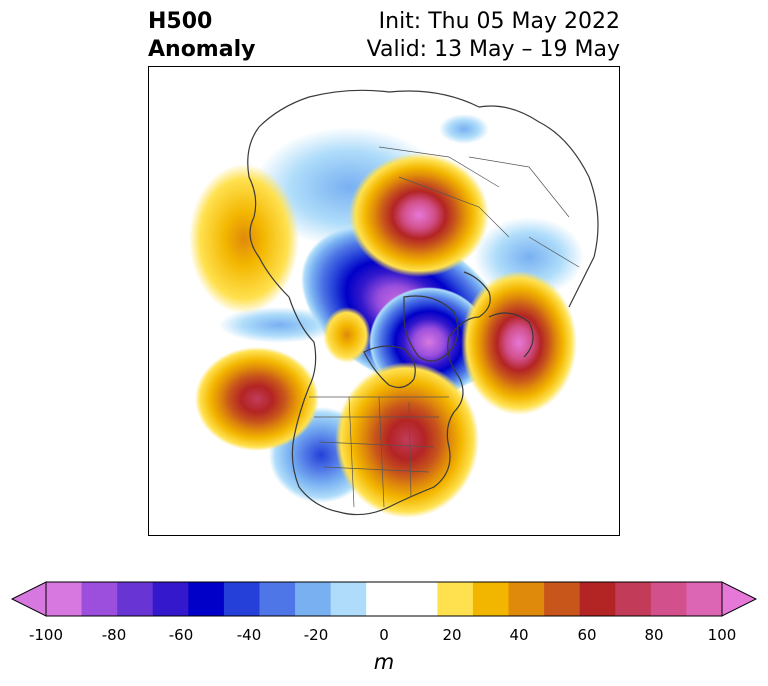  I want to click on colorbar-tick: 40, so click(519, 635).